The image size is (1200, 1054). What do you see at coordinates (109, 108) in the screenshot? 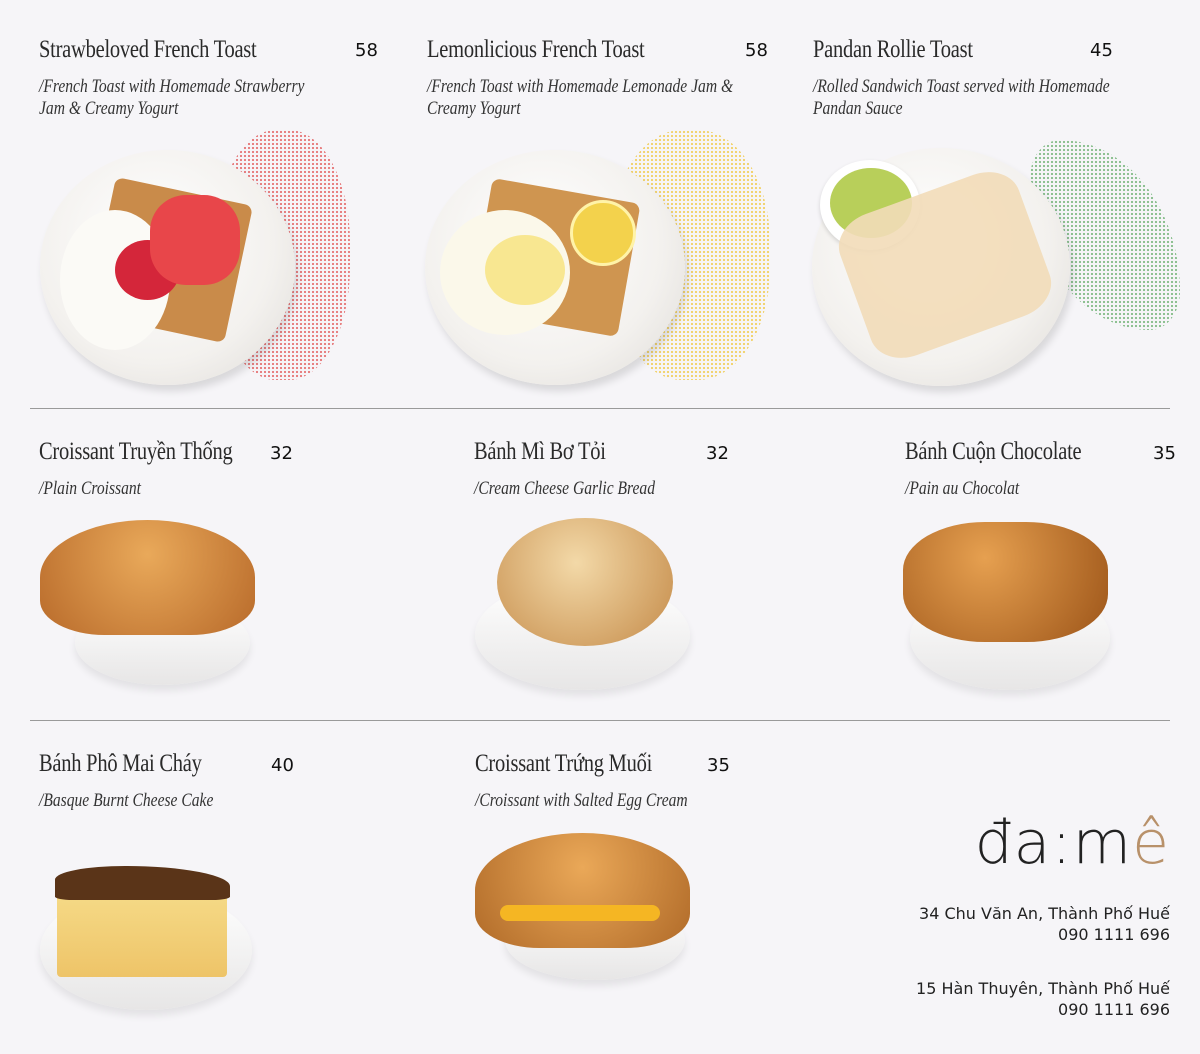
I see `item-description: Jam & Creamy Yogurt` at bounding box center [109, 108].